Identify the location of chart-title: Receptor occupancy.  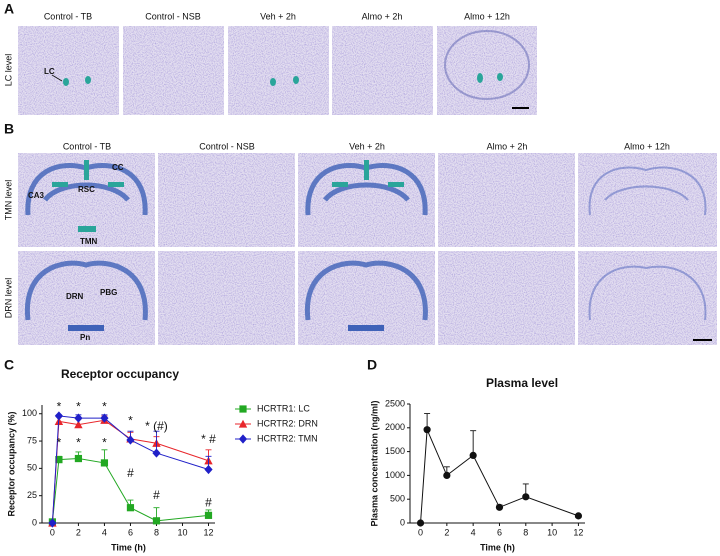
(120, 374).